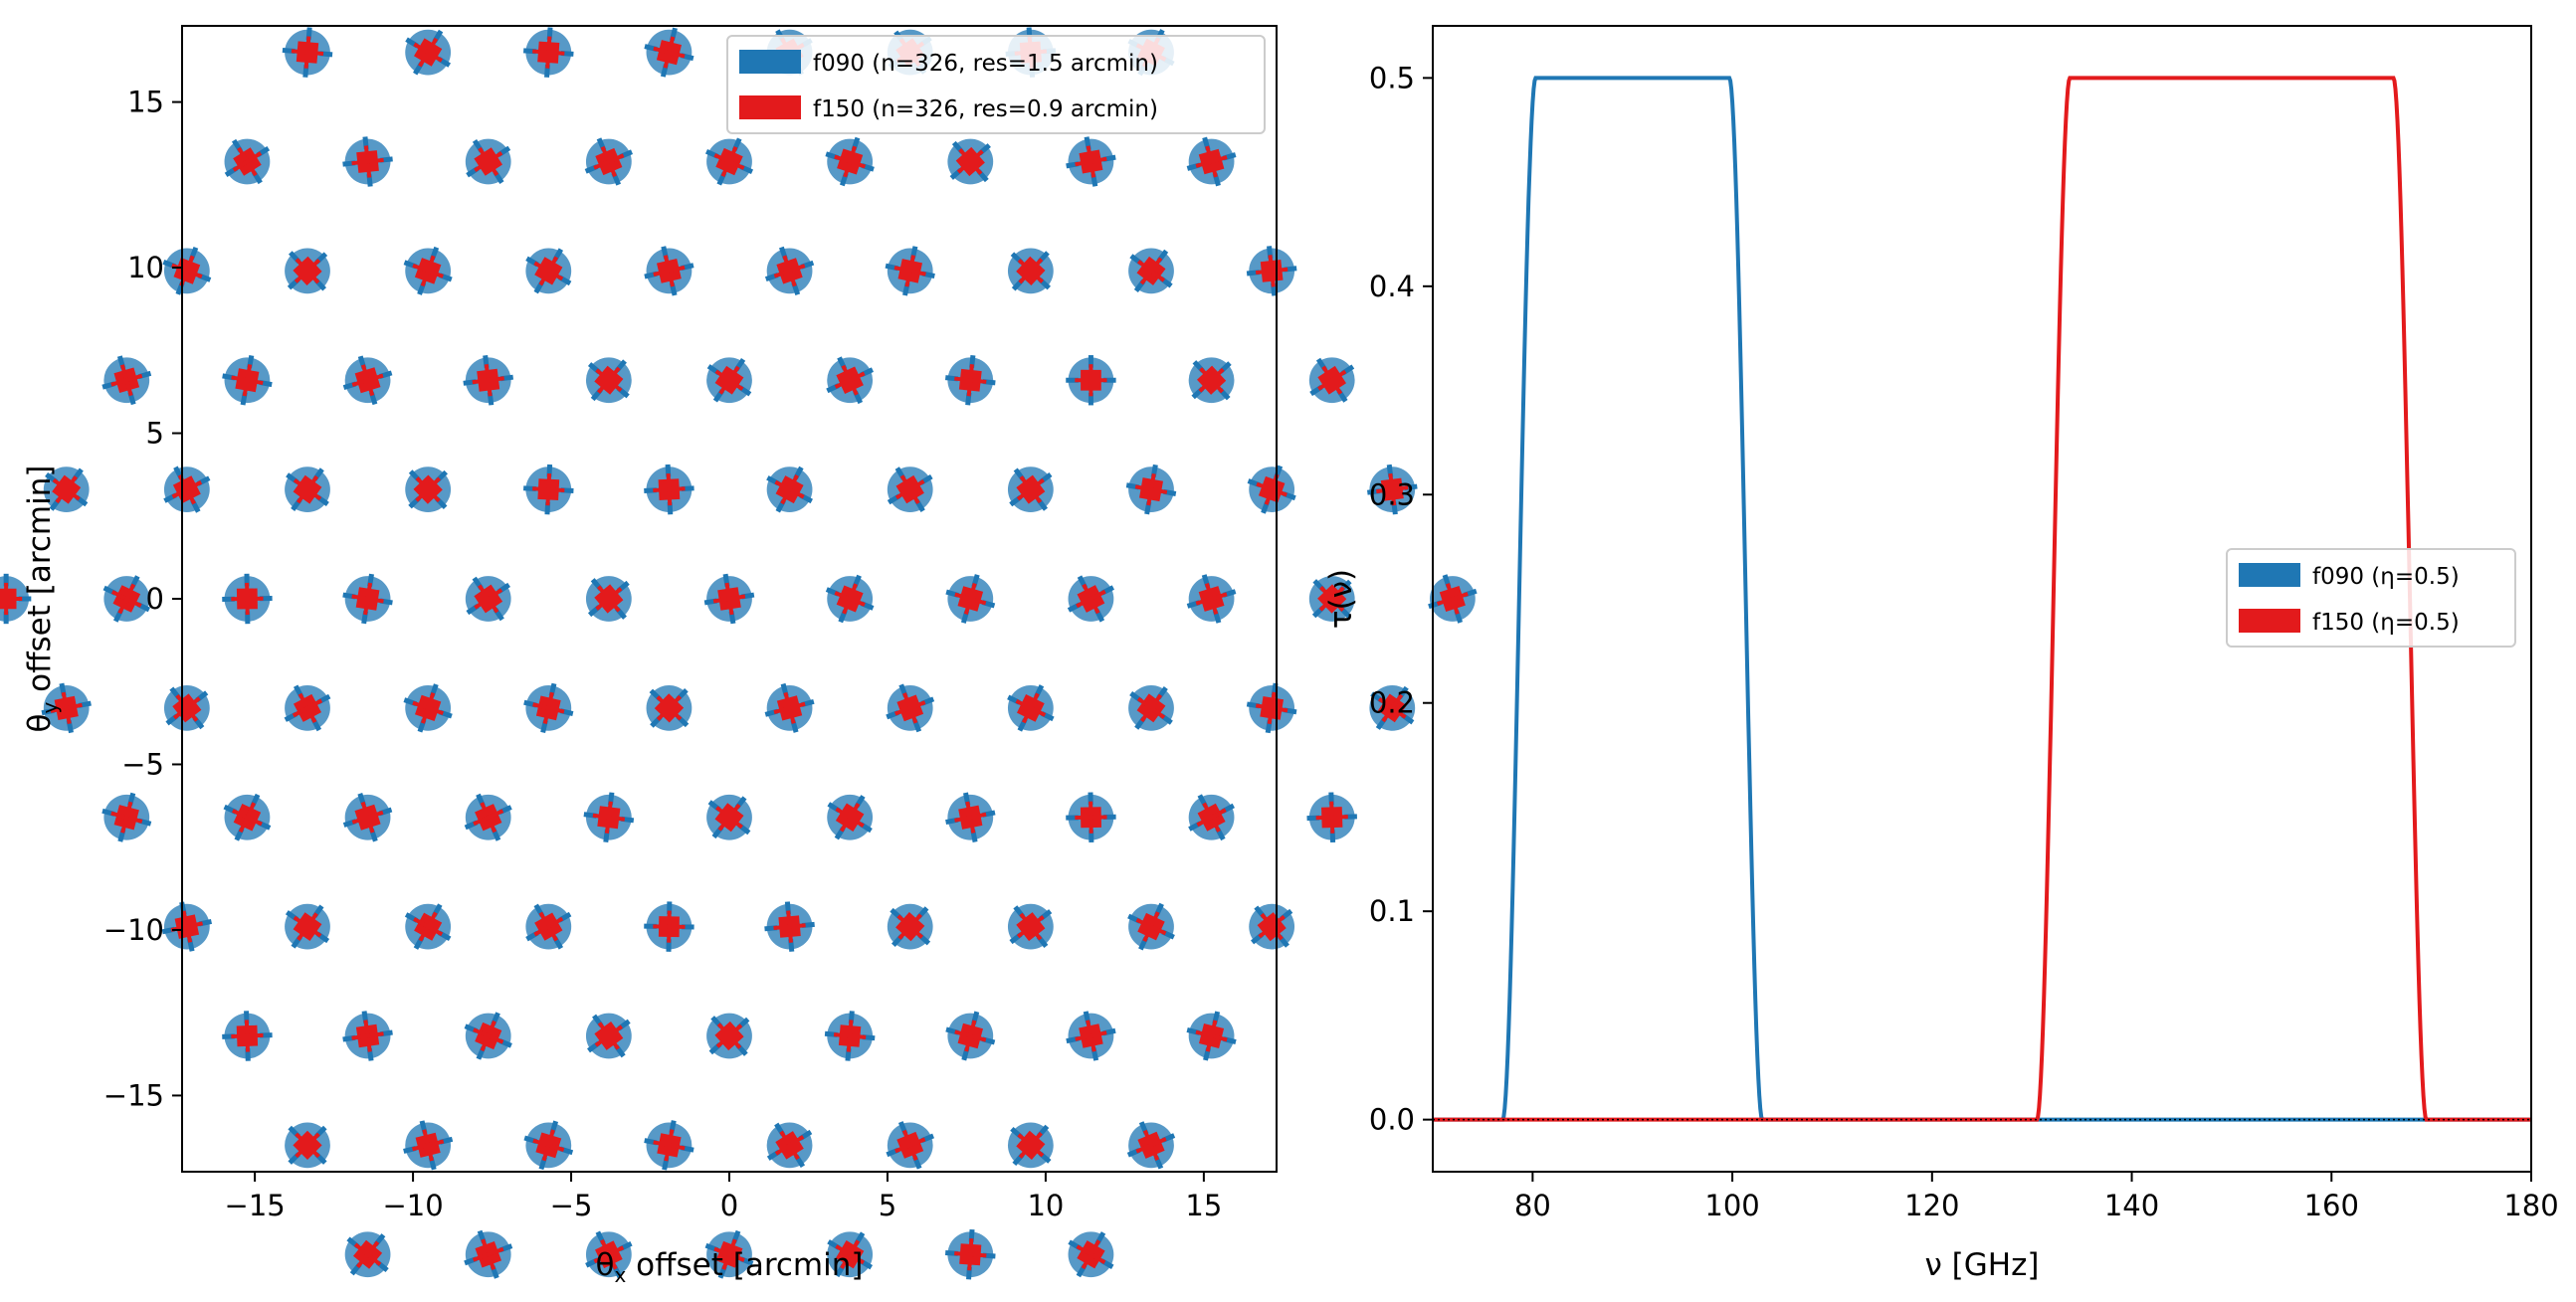 Image resolution: width=2576 pixels, height=1302 pixels. Describe the element at coordinates (770, 62) in the screenshot. I see `f090-legend-swatch` at that location.